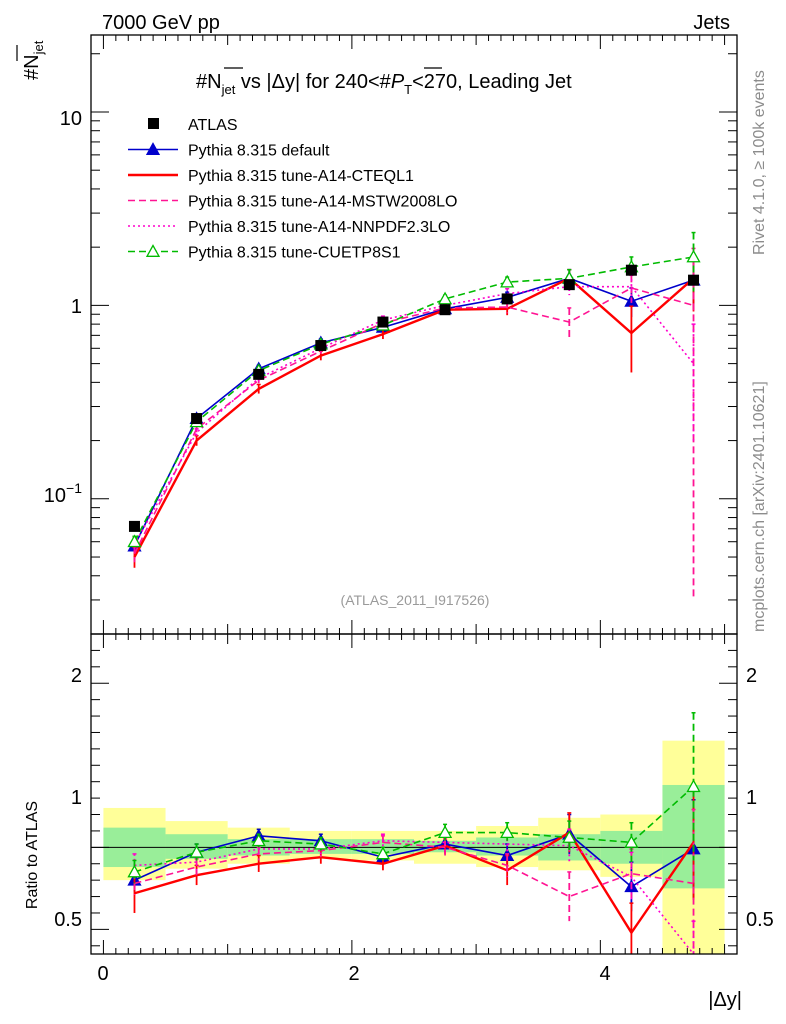  I want to click on ratio-tick-label-0.5: 0.5, so click(68, 920).